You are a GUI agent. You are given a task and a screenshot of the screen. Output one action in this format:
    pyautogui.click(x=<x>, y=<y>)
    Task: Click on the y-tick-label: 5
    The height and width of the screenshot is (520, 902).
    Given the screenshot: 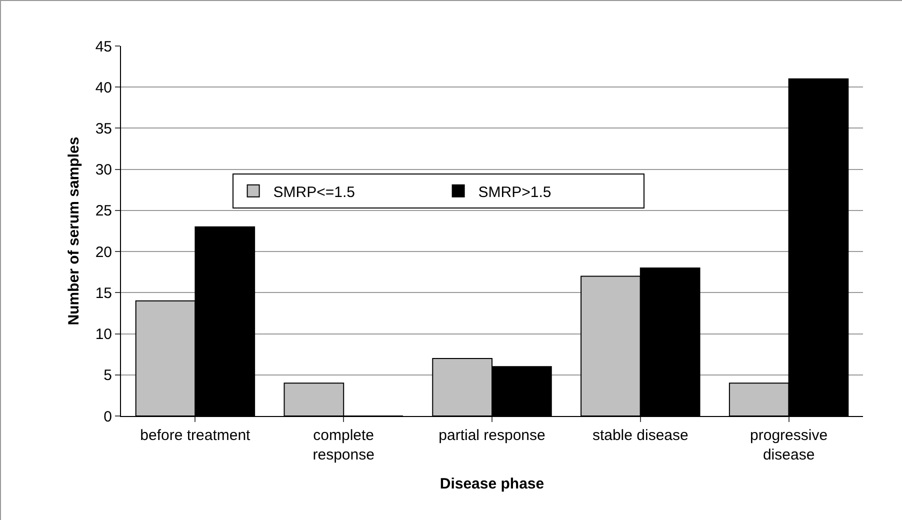 What is the action you would take?
    pyautogui.click(x=108, y=375)
    